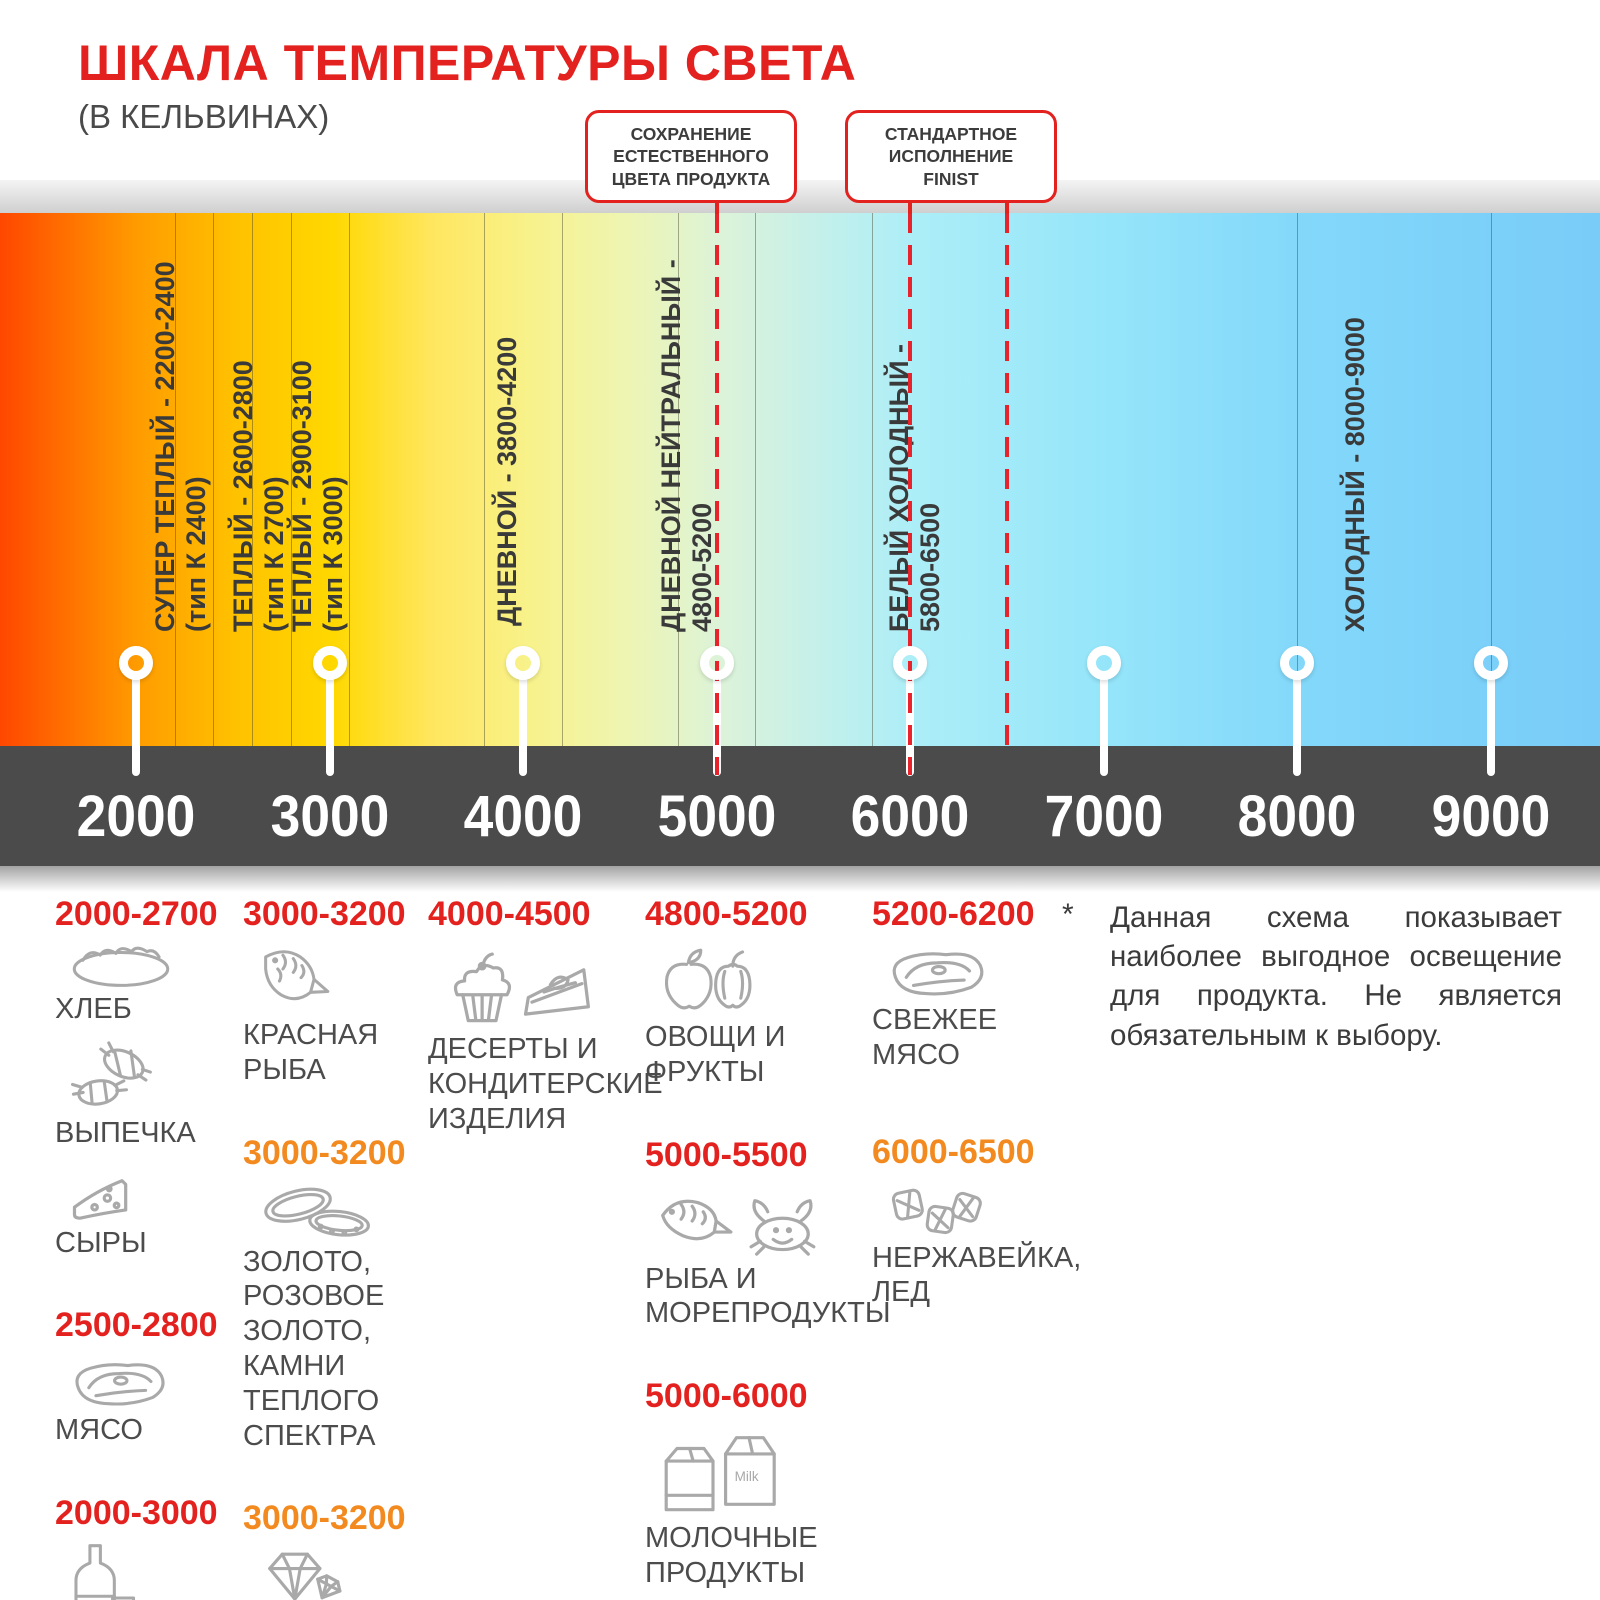 The image size is (1600, 1600). I want to click on entry-label: НЕРЖАВЕЙКА, ЛЕД, so click(977, 1275).